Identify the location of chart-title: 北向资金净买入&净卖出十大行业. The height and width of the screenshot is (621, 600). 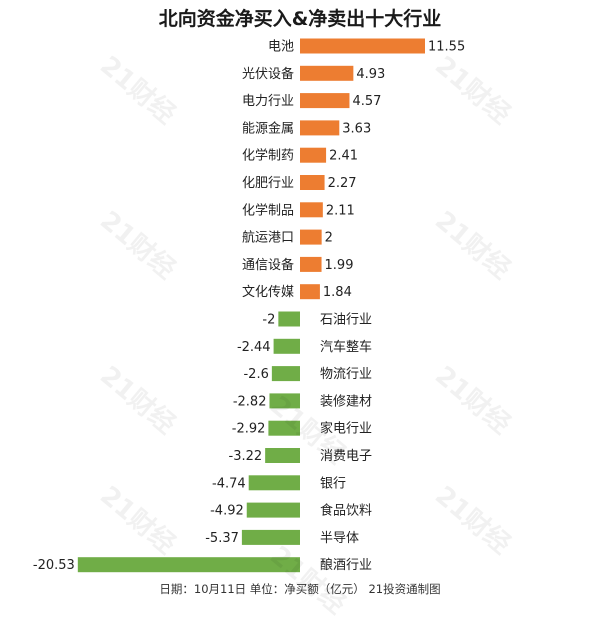
(300, 19).